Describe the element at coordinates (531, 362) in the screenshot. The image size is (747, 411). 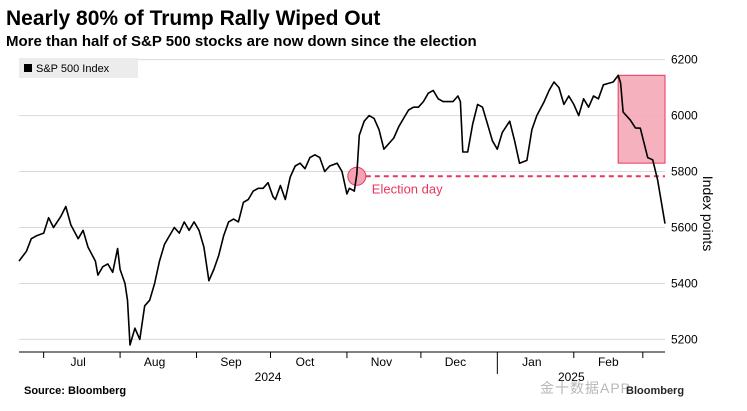
I see `x-tick-label-jan: Jan` at that location.